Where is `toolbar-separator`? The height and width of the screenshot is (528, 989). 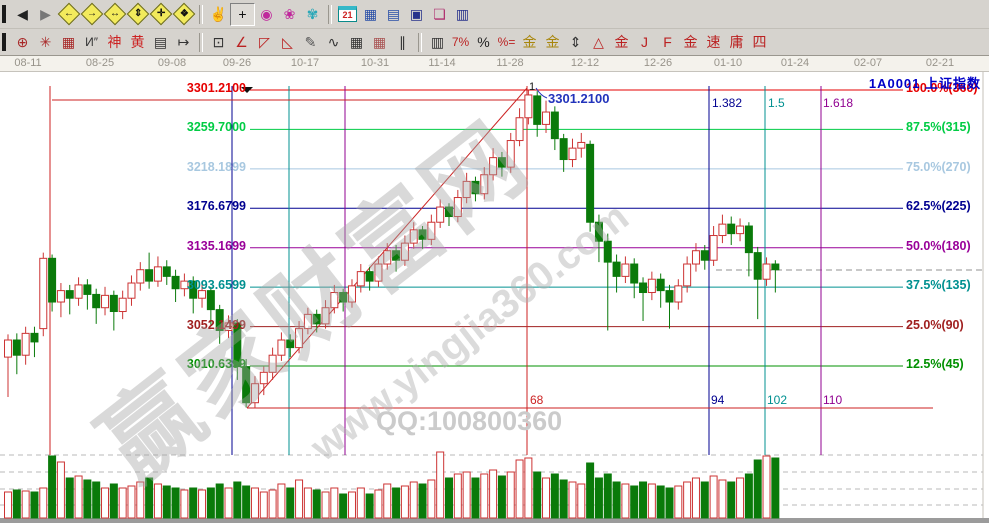 toolbar-separator is located at coordinates (420, 42).